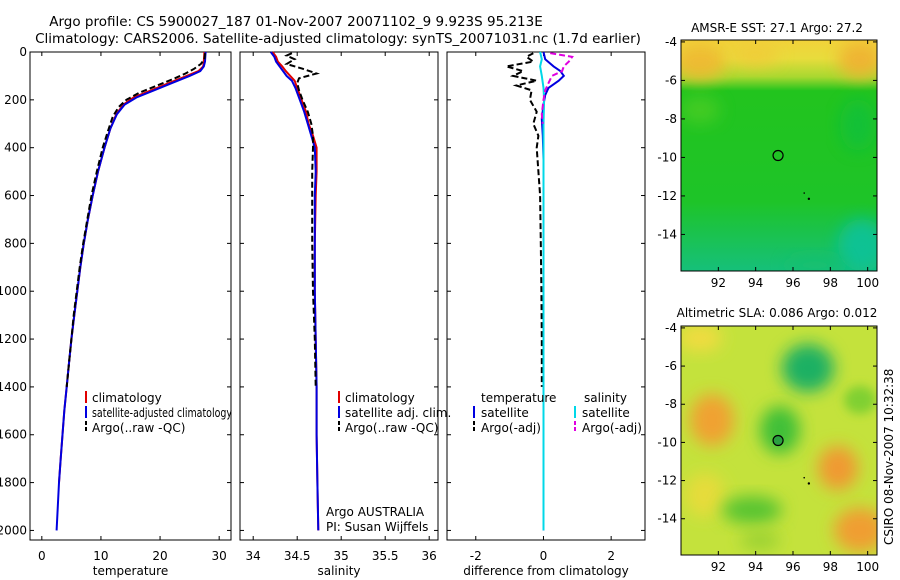  I want to click on sst-map: 92 94 96 98 100 -4 -6 -8 -10 -12 -14, so click(768, 162).